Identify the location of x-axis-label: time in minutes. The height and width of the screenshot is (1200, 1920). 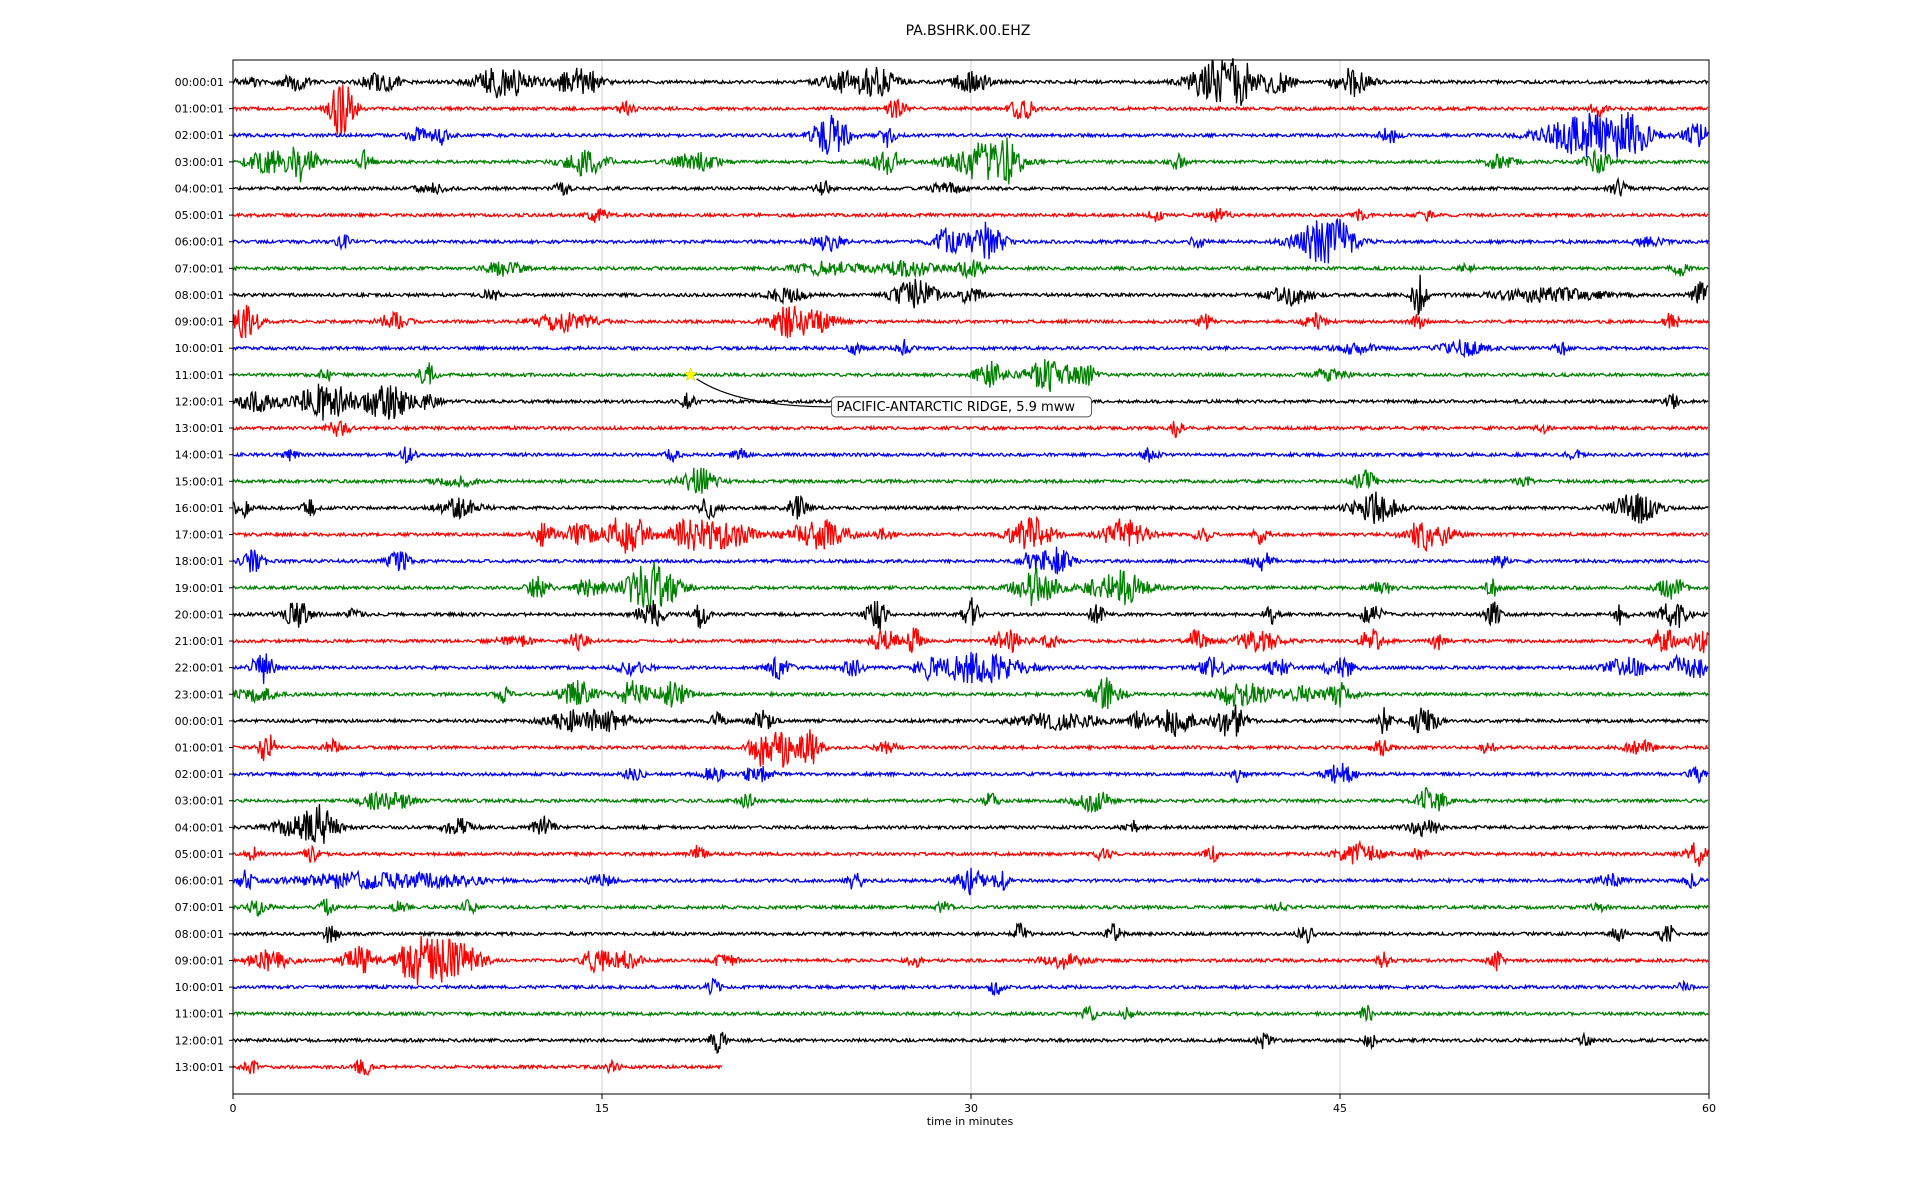
(970, 1121).